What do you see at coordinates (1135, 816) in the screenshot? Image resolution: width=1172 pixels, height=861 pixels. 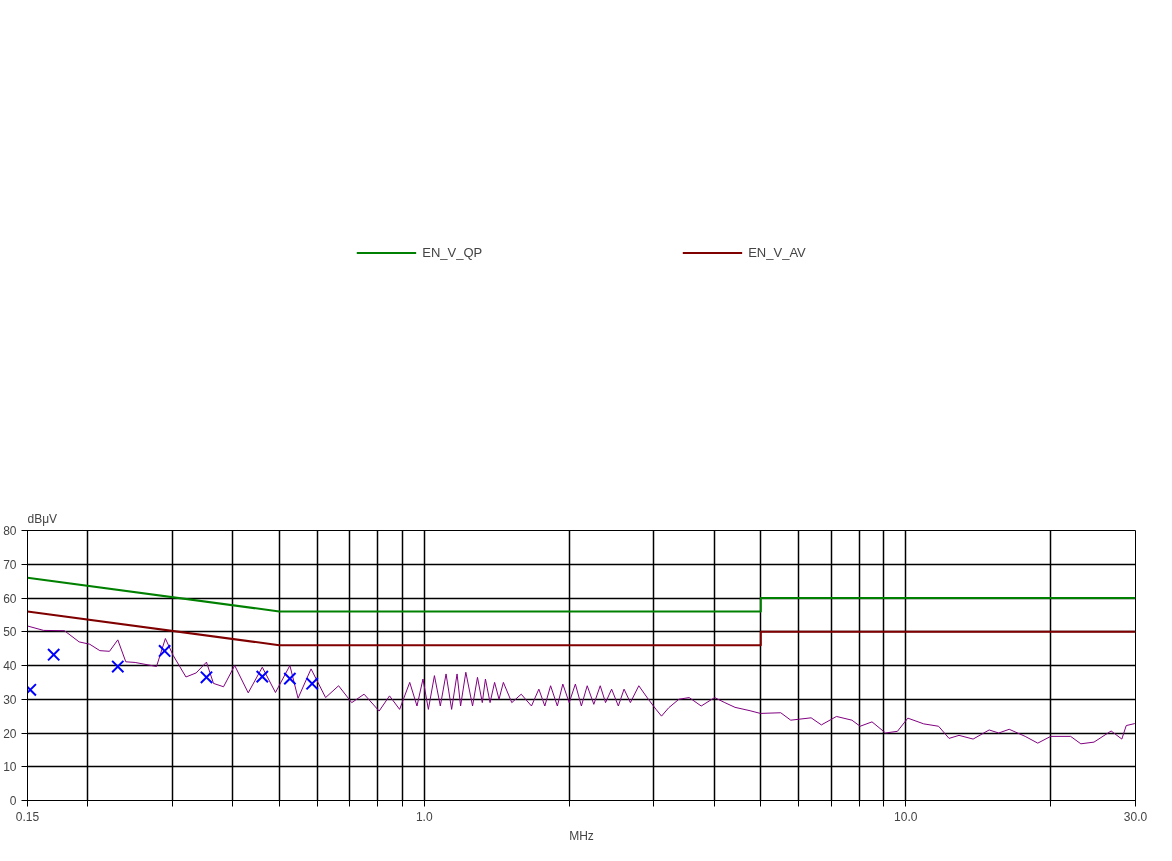 I see `x-tick-label: 30.0` at bounding box center [1135, 816].